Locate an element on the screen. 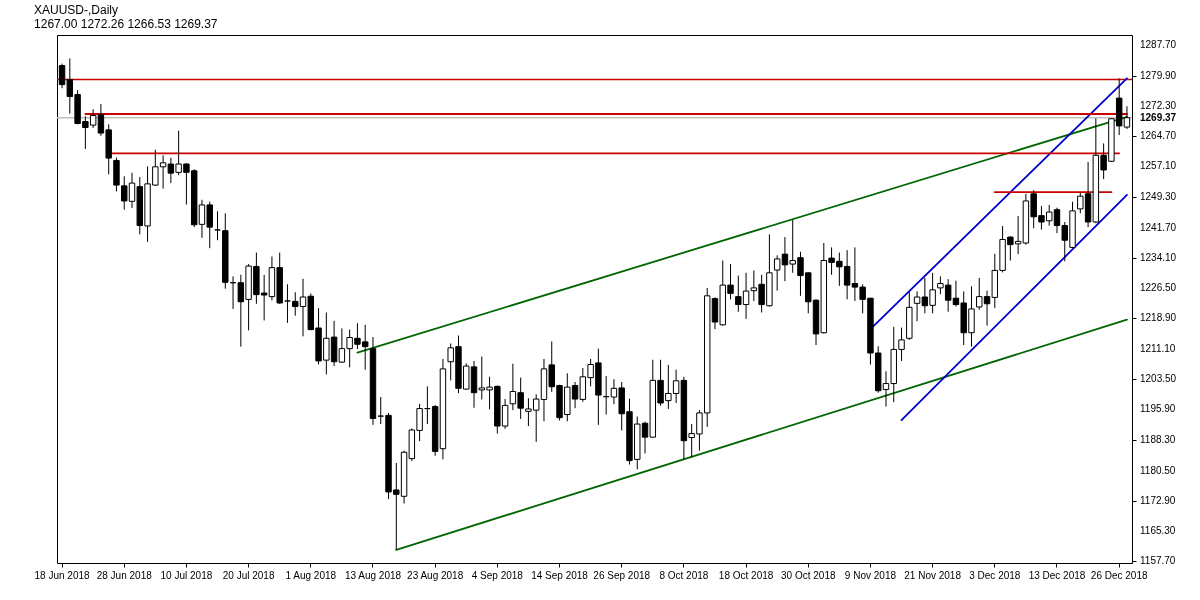  y-tick-label: 1218.90 is located at coordinates (1158, 318).